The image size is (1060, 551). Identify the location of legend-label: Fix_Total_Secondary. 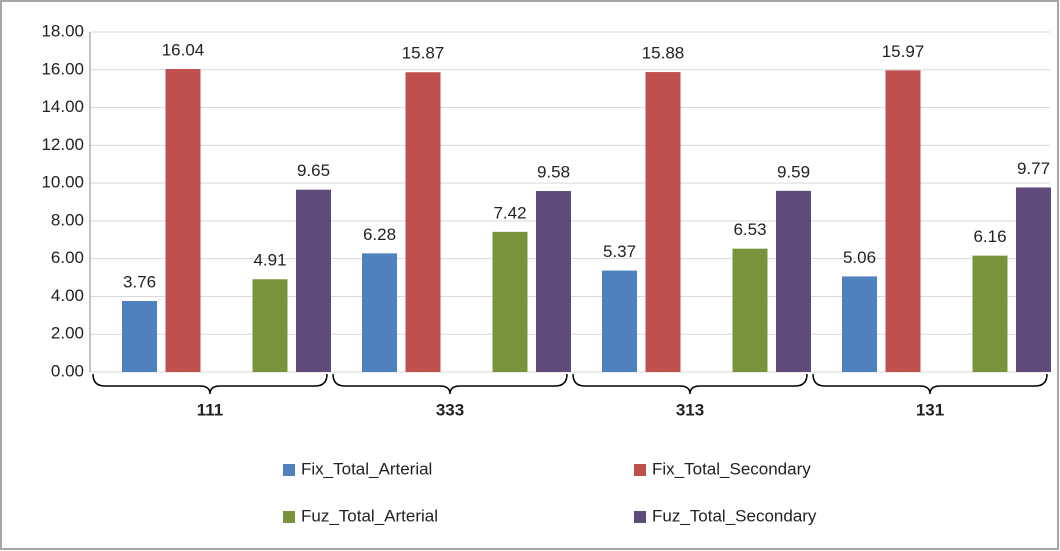
(731, 468).